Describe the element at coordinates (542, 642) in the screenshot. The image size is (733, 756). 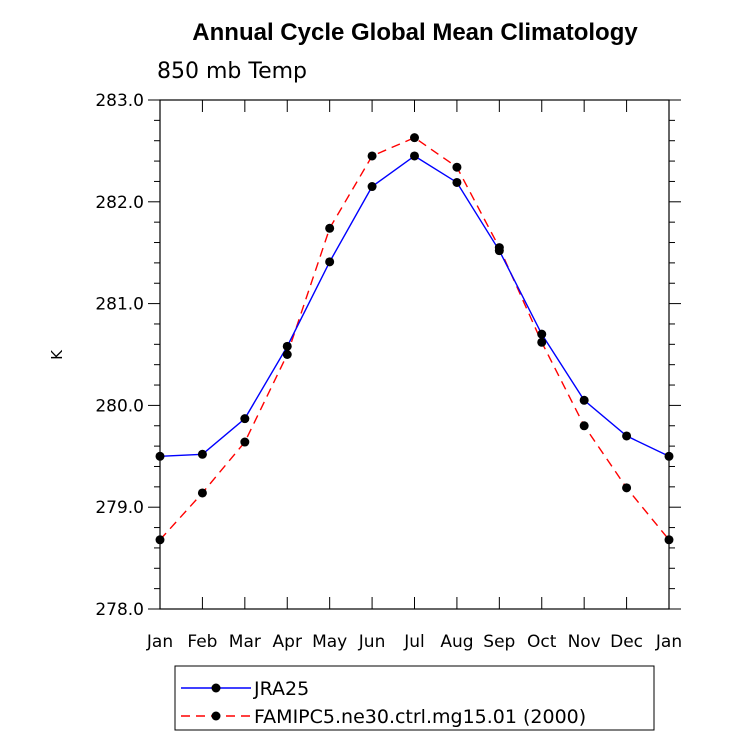
I see `x-tick-label: Oct` at that location.